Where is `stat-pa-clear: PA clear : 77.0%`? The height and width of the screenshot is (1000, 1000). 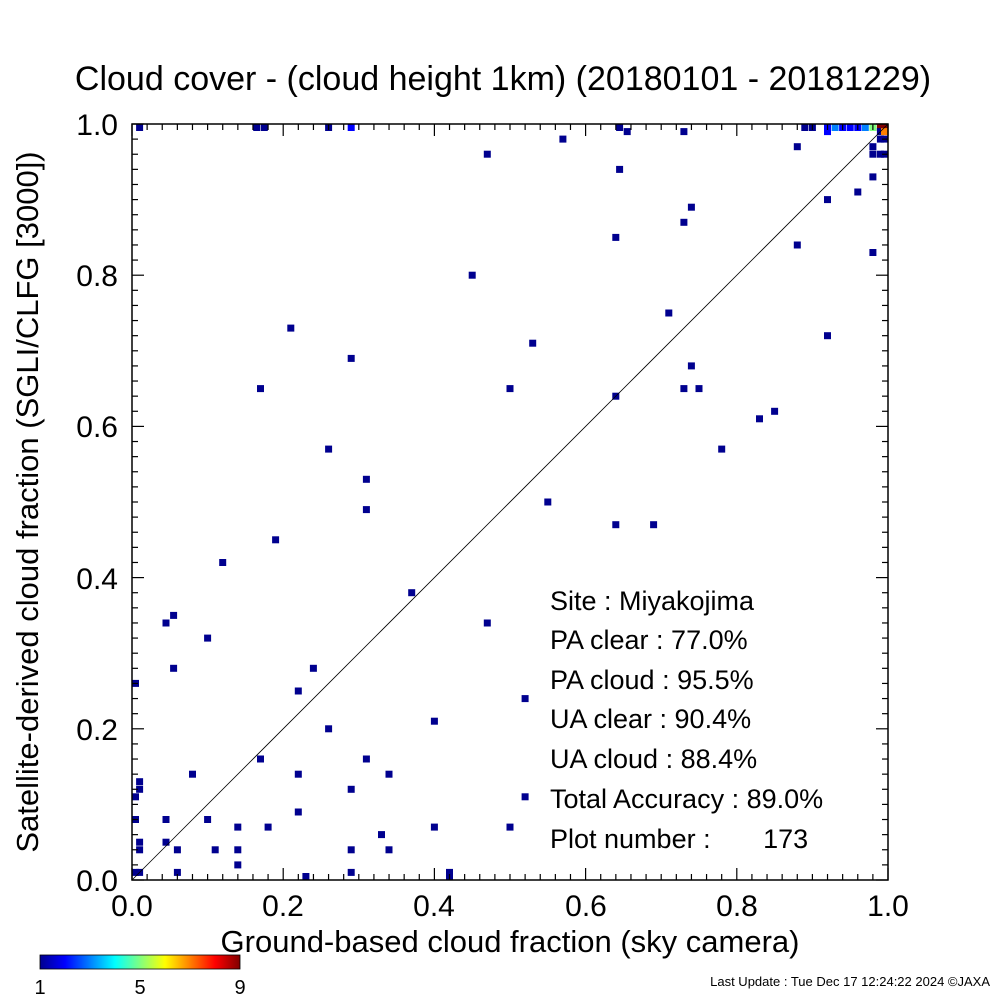
stat-pa-clear: PA clear : 77.0% is located at coordinates (649, 640).